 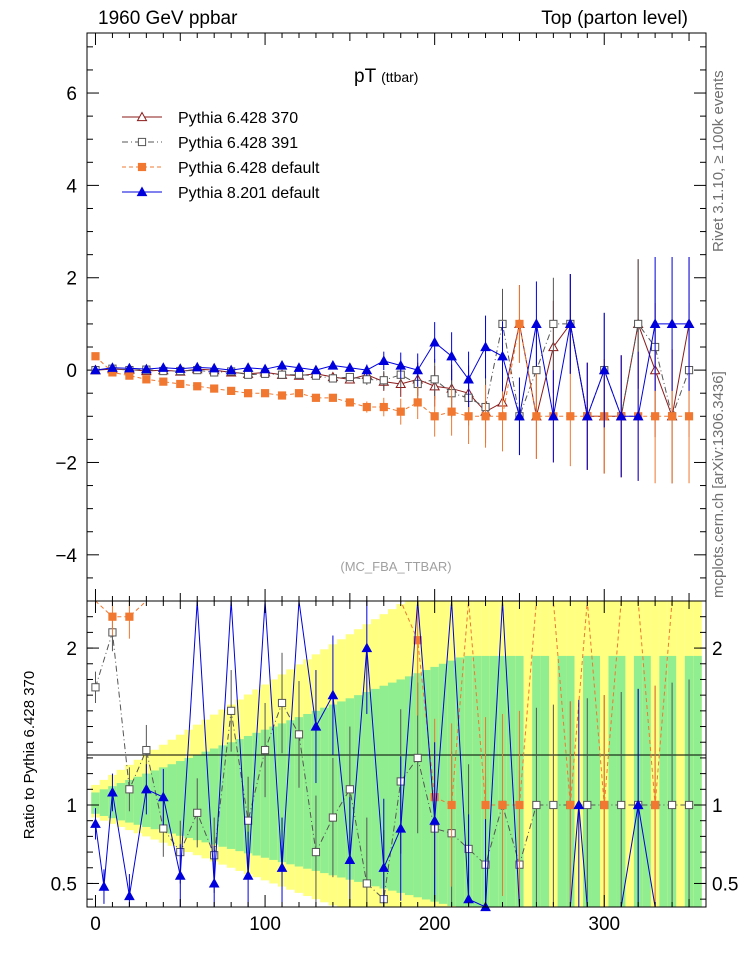 What do you see at coordinates (725, 884) in the screenshot?
I see `ratio-y-tick-label-right: 0.5` at bounding box center [725, 884].